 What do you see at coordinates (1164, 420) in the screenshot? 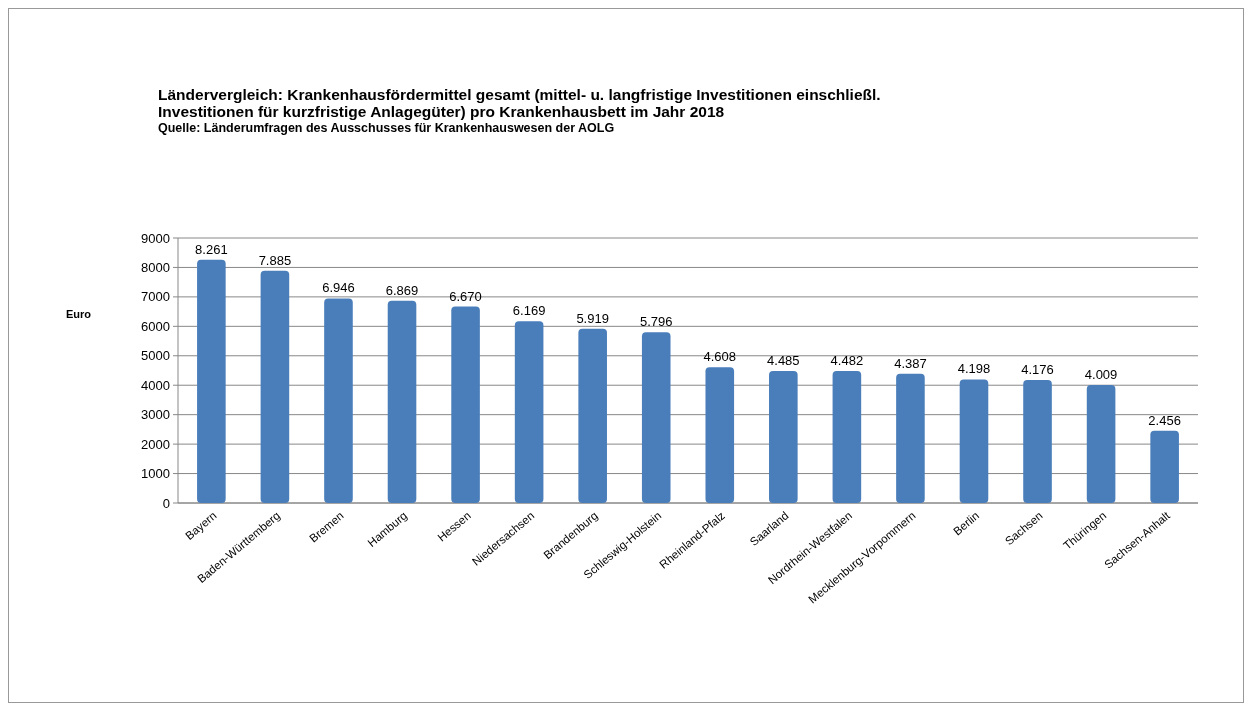
I see `data-label: 2.456` at bounding box center [1164, 420].